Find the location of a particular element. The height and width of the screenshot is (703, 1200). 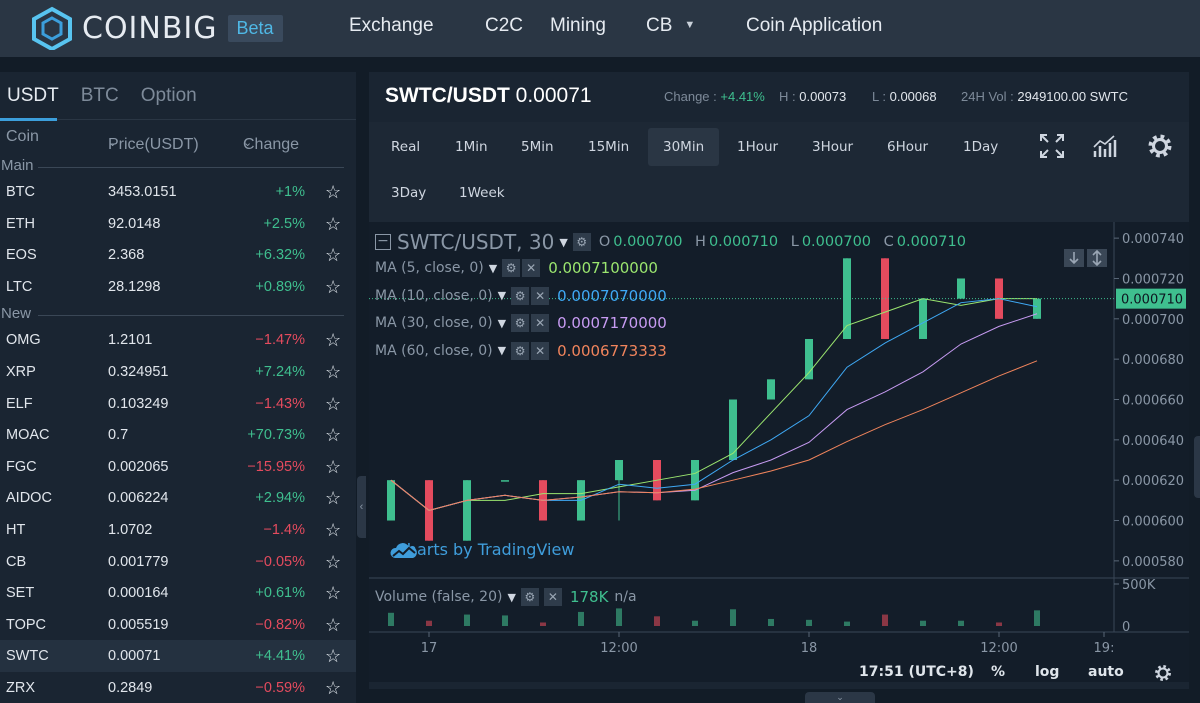

collapse-left-button: ‹ is located at coordinates (361, 507).